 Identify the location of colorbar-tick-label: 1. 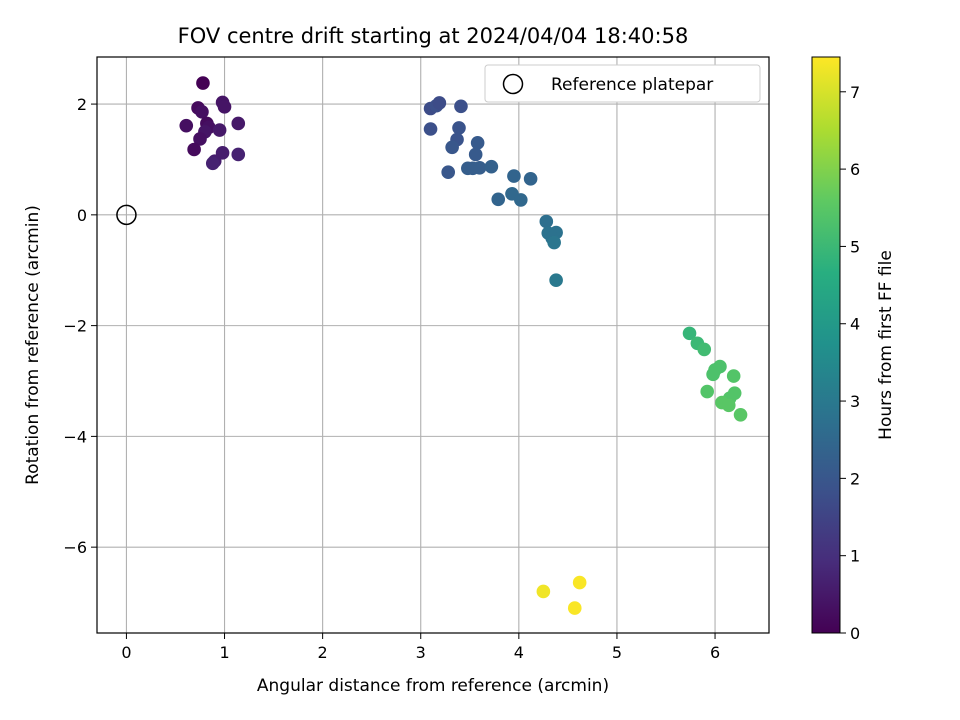
(855, 556).